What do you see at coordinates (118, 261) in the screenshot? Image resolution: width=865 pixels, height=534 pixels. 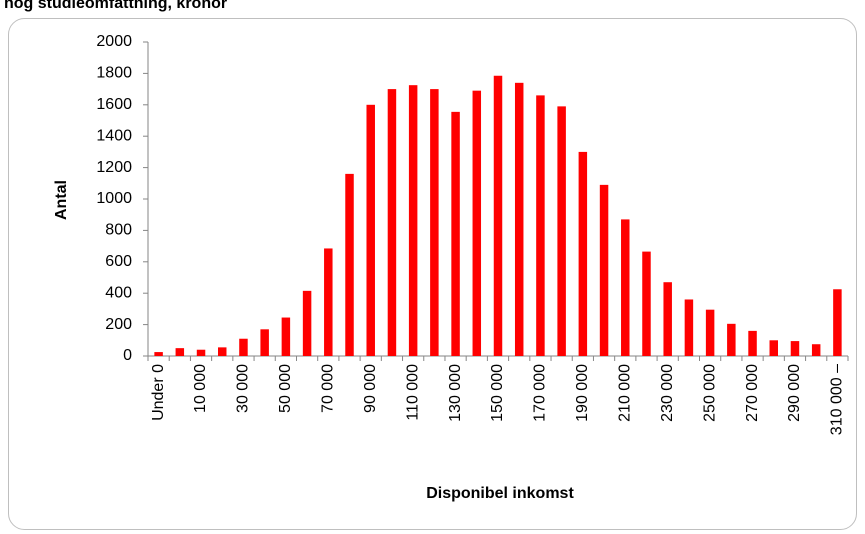 I see `y-tick-label: 600` at bounding box center [118, 261].